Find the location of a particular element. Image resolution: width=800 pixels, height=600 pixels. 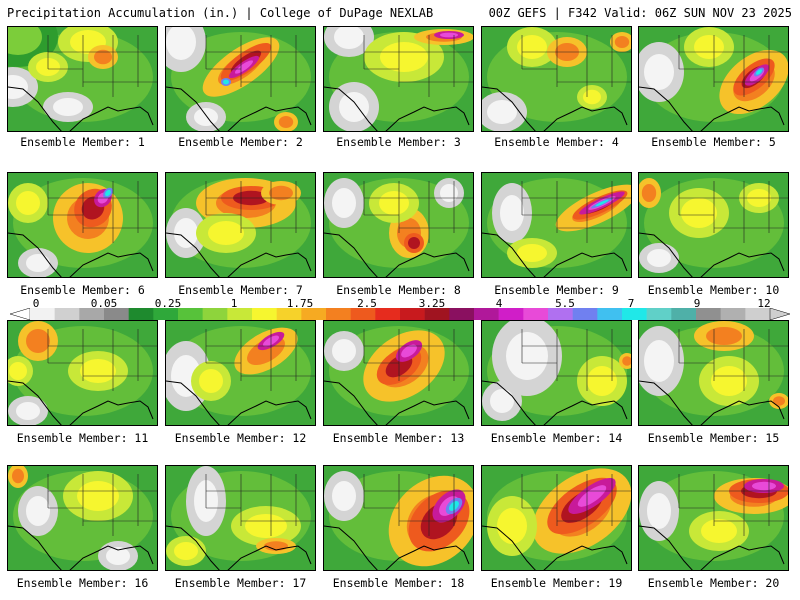

colorbar-tick-label: 4 is located at coordinates (499, 303).